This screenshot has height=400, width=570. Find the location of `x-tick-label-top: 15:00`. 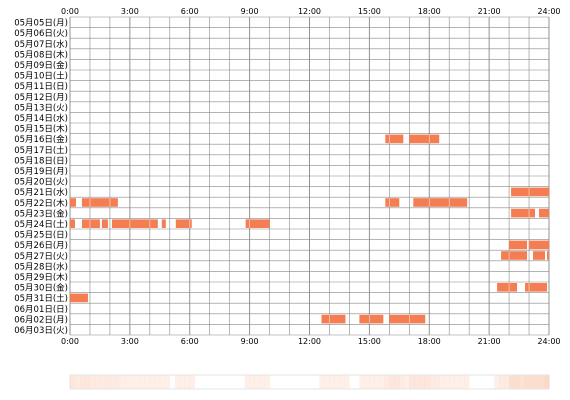

x-tick-label-top: 15:00 is located at coordinates (369, 11).